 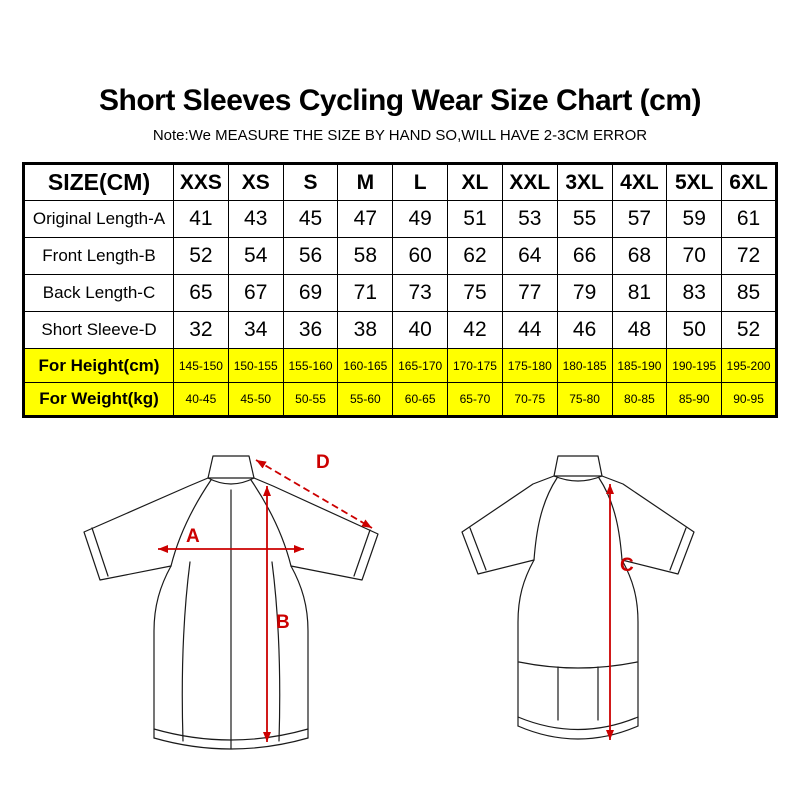 What do you see at coordinates (265, 597) in the screenshot?
I see `front-measurements: A B D` at bounding box center [265, 597].